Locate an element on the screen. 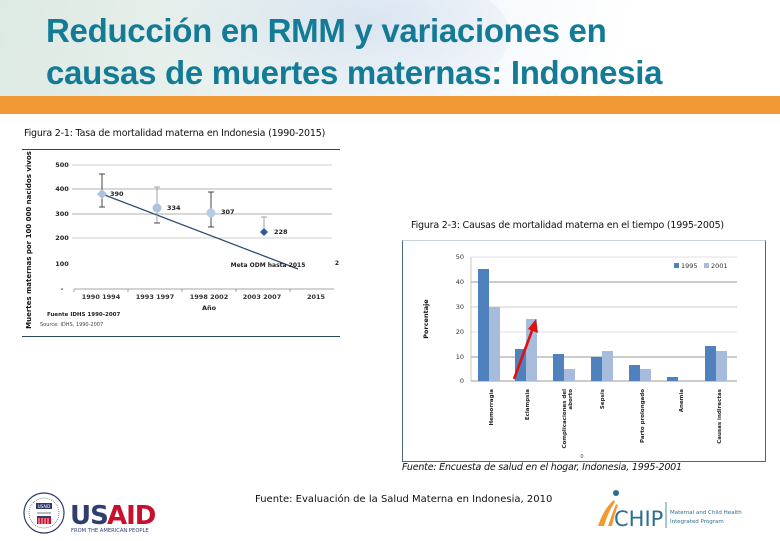  bars-1995 is located at coordinates (597, 325).